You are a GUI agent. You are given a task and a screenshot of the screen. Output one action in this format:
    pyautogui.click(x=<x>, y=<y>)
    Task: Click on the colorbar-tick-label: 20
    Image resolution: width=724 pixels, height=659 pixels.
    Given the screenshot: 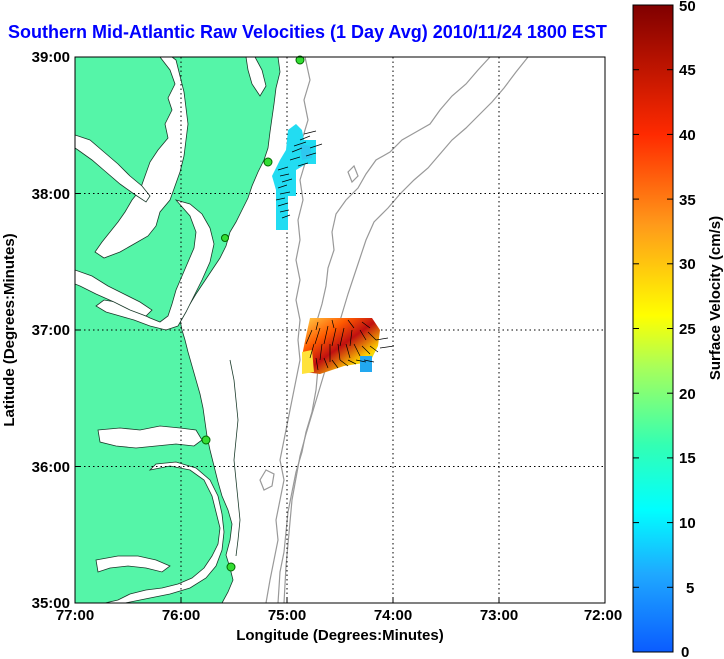 What is the action you would take?
    pyautogui.click(x=687, y=394)
    